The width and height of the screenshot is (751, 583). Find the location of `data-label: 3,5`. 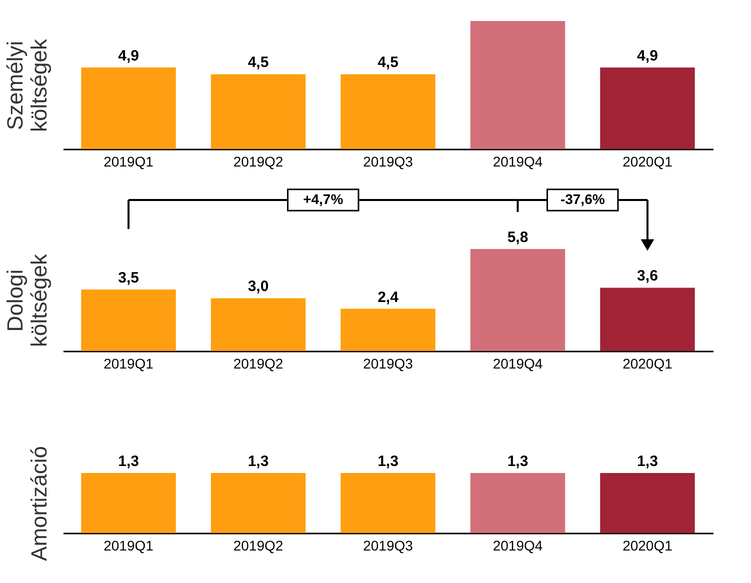

data-label: 3,5 is located at coordinates (128, 277).